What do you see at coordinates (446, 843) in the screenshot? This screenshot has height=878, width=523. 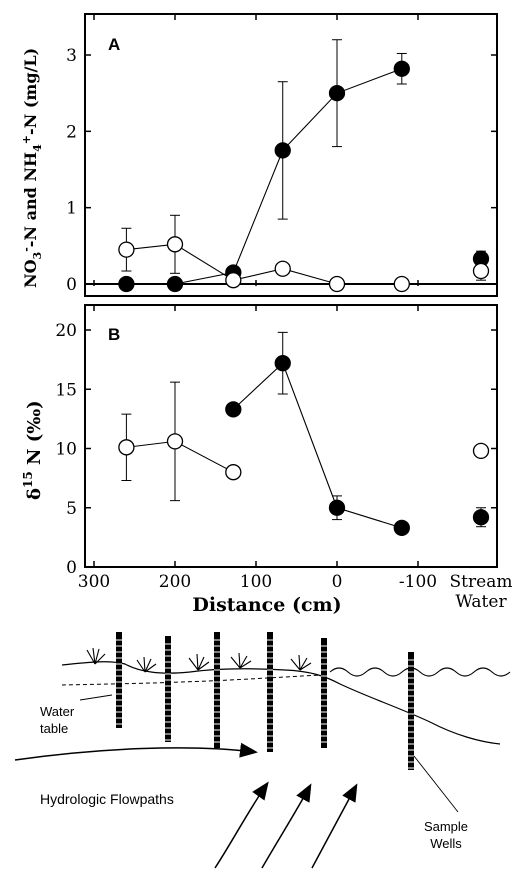 I see `sample-wells-label-2: Wells` at bounding box center [446, 843].